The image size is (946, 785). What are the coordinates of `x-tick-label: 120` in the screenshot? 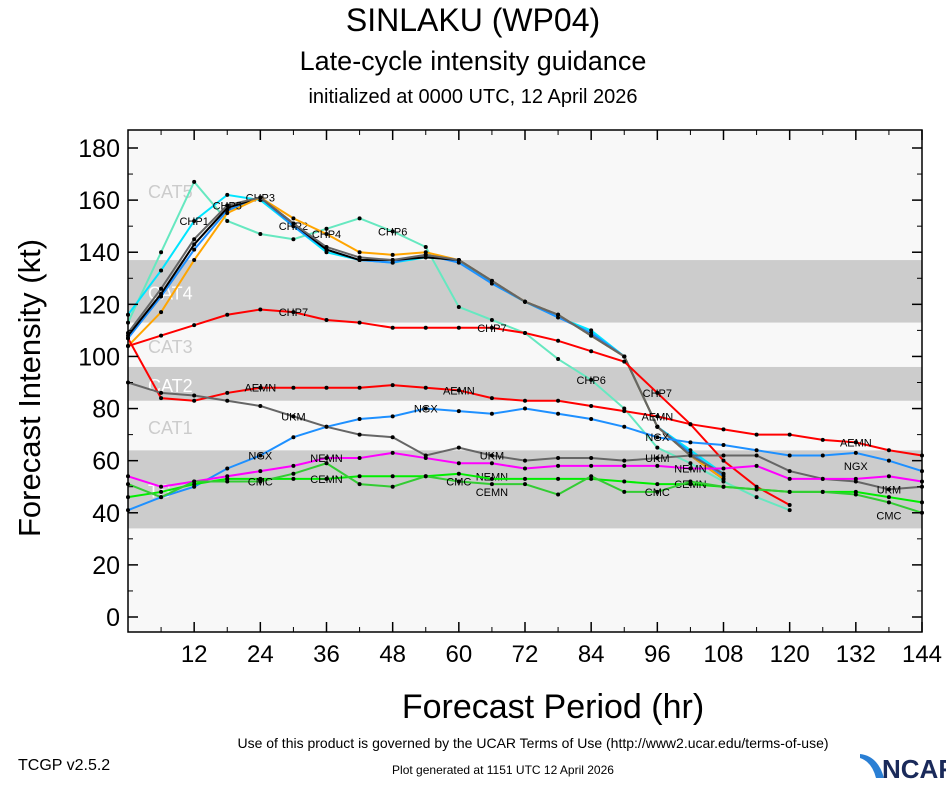 It's located at (790, 654).